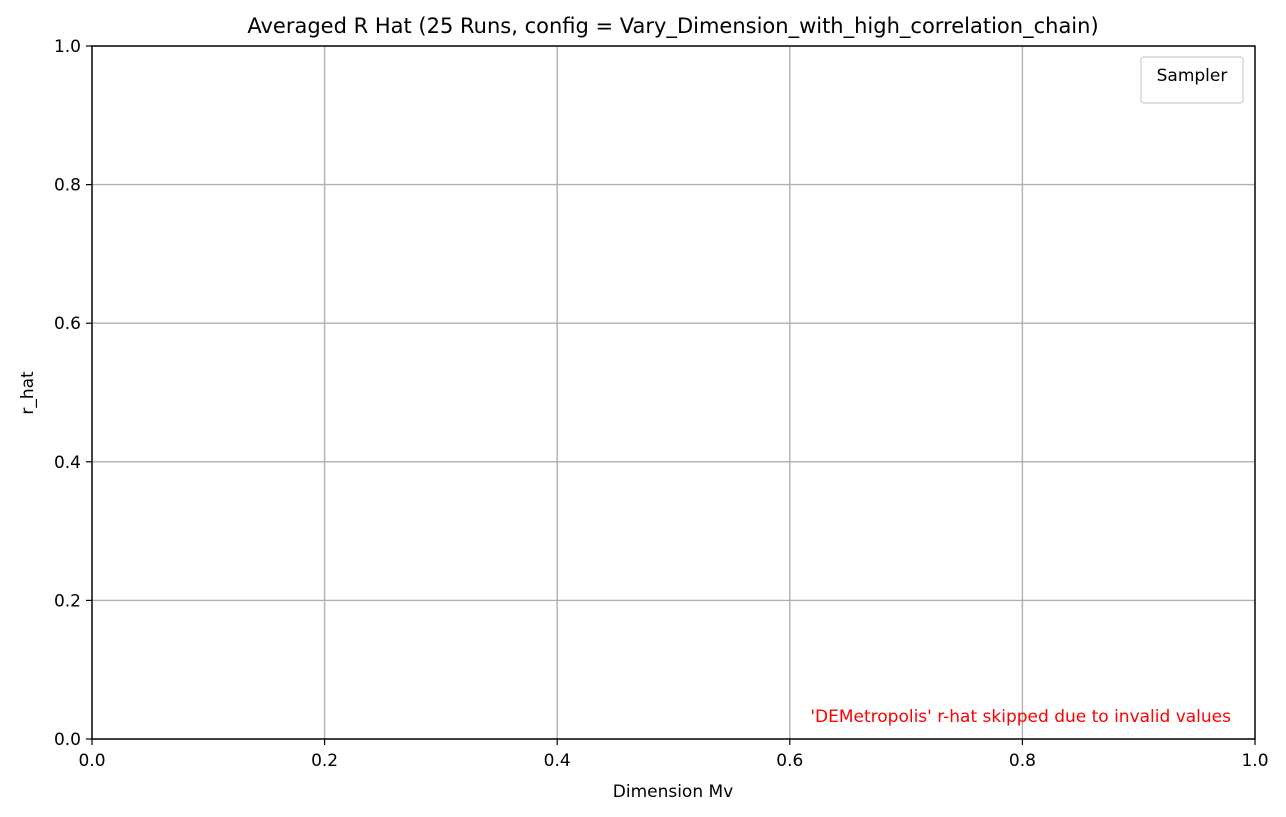 The image size is (1286, 817). I want to click on x-tick-label: 0.4, so click(557, 761).